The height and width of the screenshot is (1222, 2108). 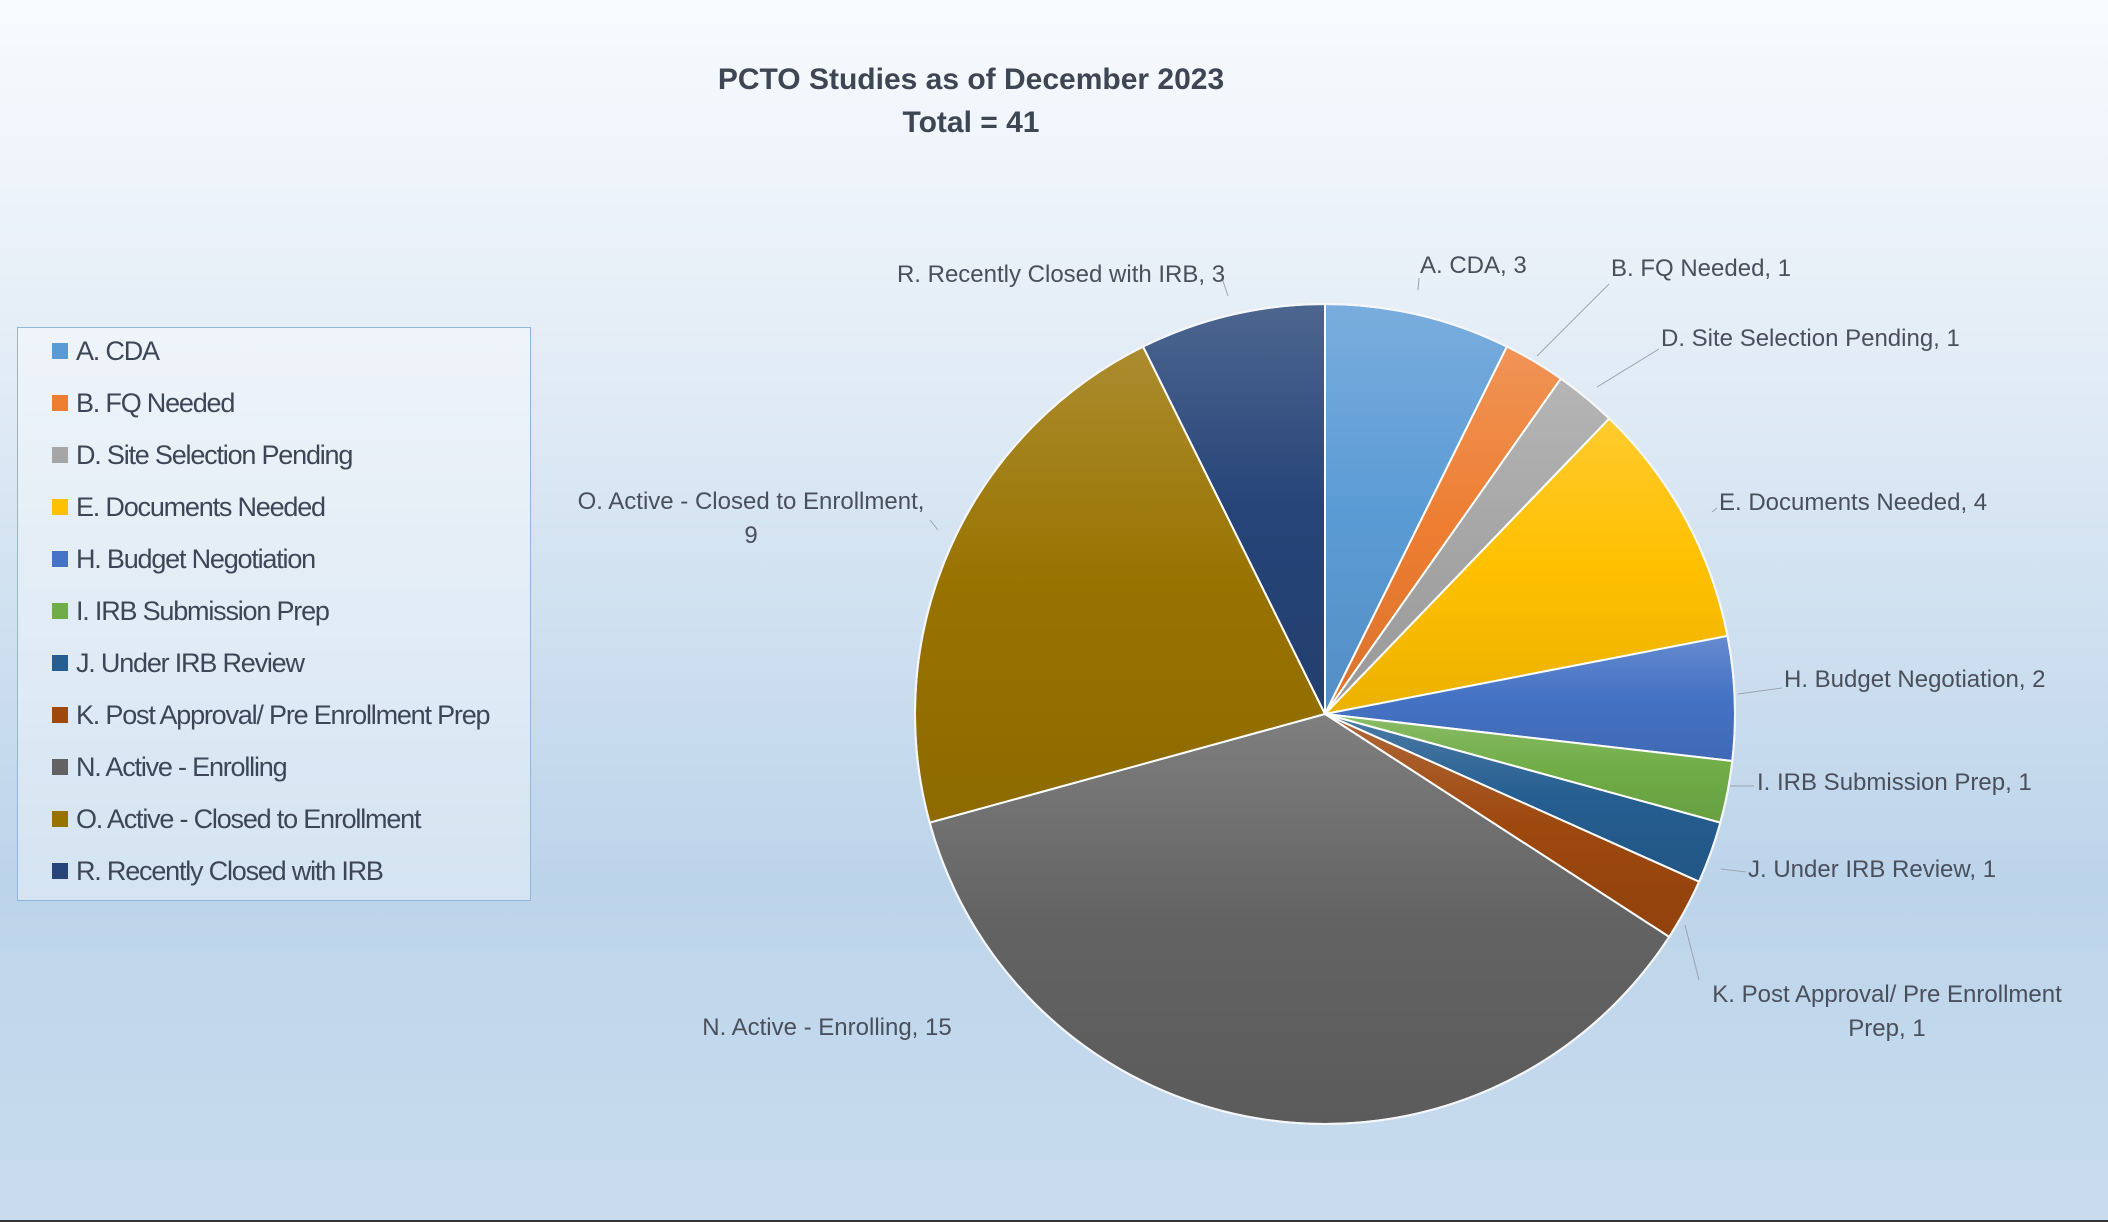 I want to click on legend-item-h-budget: H. Budget Negotiation, so click(x=184, y=559).